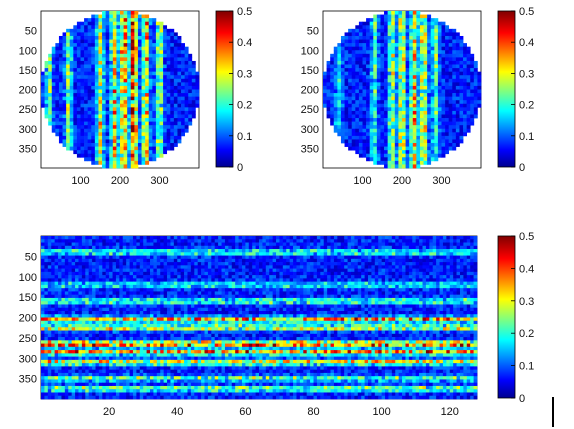 This screenshot has width=574, height=429. What do you see at coordinates (28, 110) in the screenshot?
I see `y-tick-label: 250` at bounding box center [28, 110].